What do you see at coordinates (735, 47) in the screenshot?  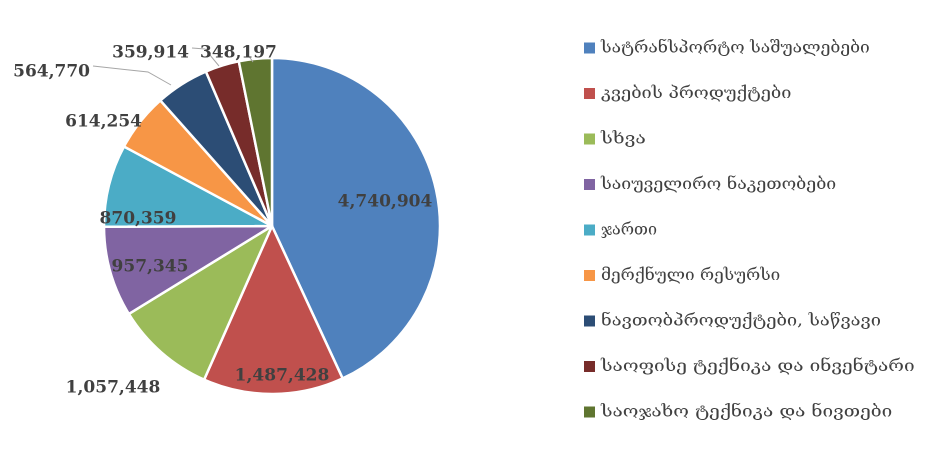 I see `legend-label: სატრანსპორტო საშუალებები` at bounding box center [735, 47].